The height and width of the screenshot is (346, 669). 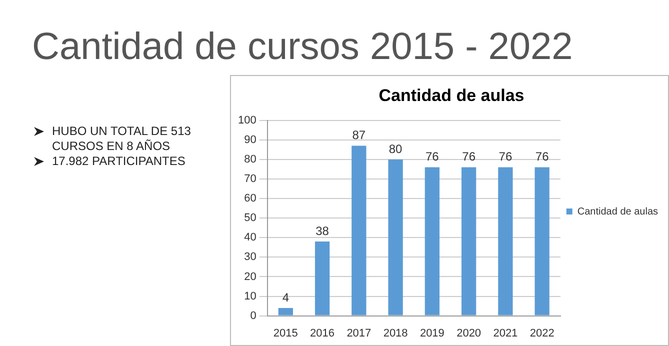 I want to click on x-tick-label: 2020, so click(x=469, y=333).